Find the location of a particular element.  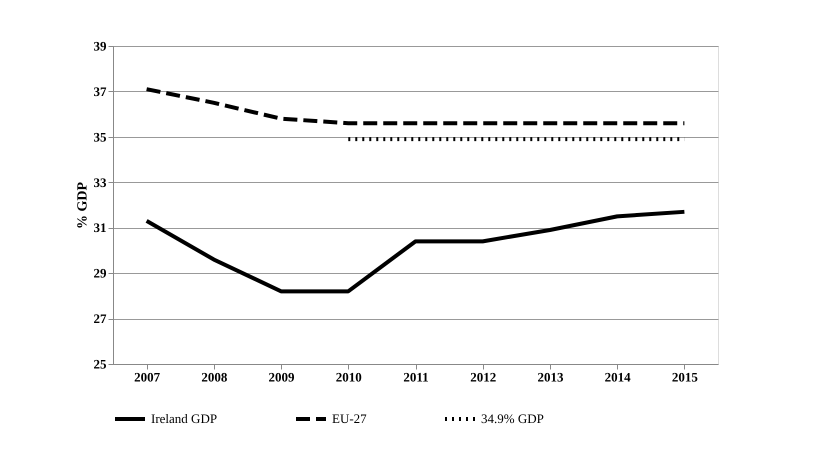

x-tick-label: 2007 is located at coordinates (147, 377).